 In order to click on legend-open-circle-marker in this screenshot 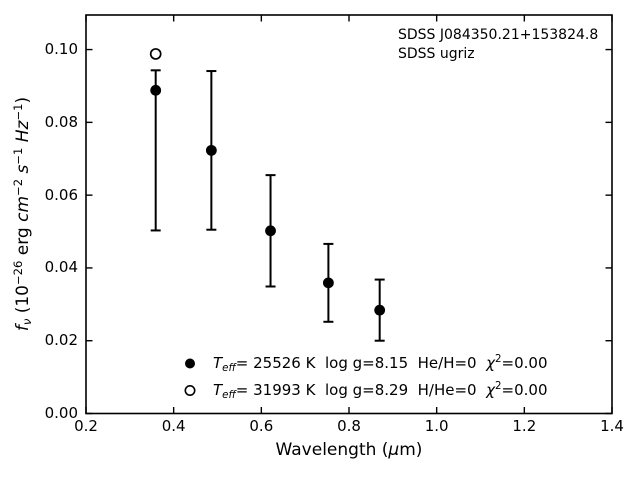, I will do `click(190, 390)`.